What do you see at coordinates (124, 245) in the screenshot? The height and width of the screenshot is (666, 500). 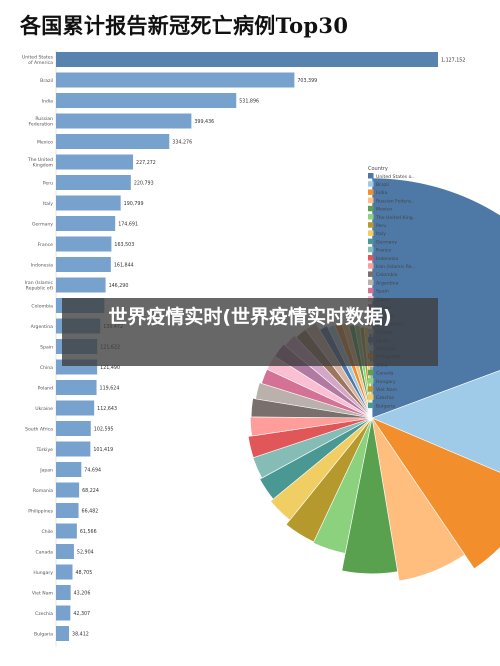 I see `bar-value-label: 163,503` at bounding box center [124, 245].